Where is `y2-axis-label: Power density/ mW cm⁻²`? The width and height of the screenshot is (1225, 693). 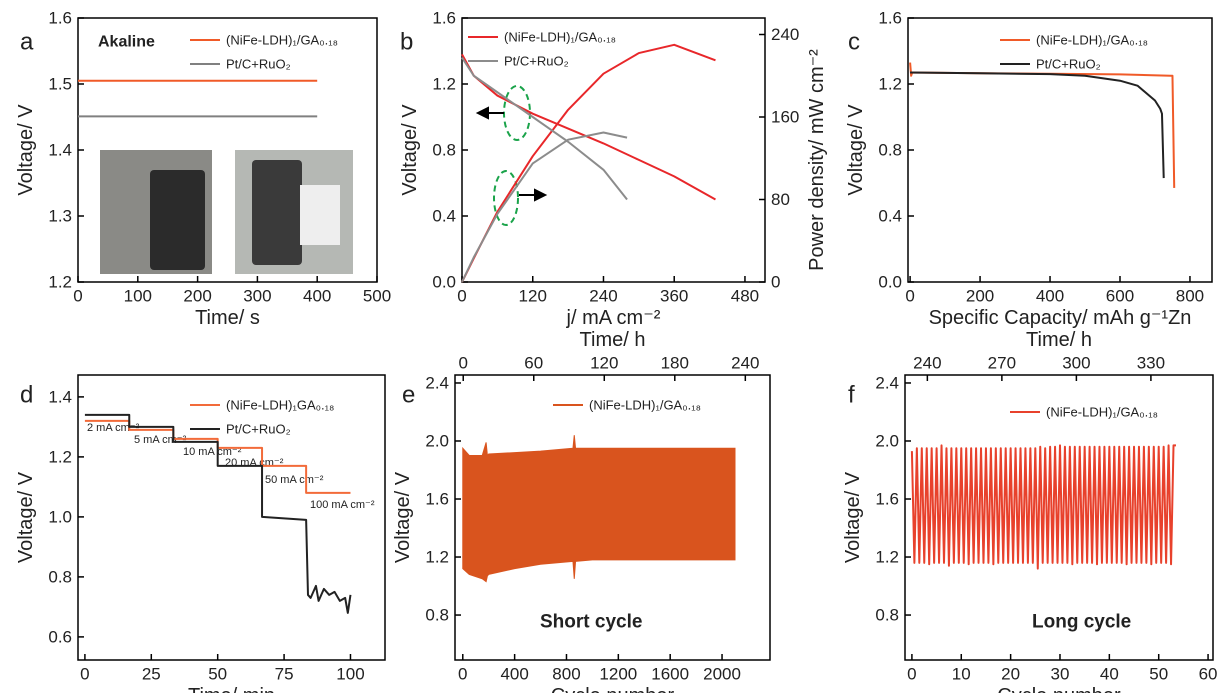 y2-axis-label: Power density/ mW cm⁻² is located at coordinates (817, 160).